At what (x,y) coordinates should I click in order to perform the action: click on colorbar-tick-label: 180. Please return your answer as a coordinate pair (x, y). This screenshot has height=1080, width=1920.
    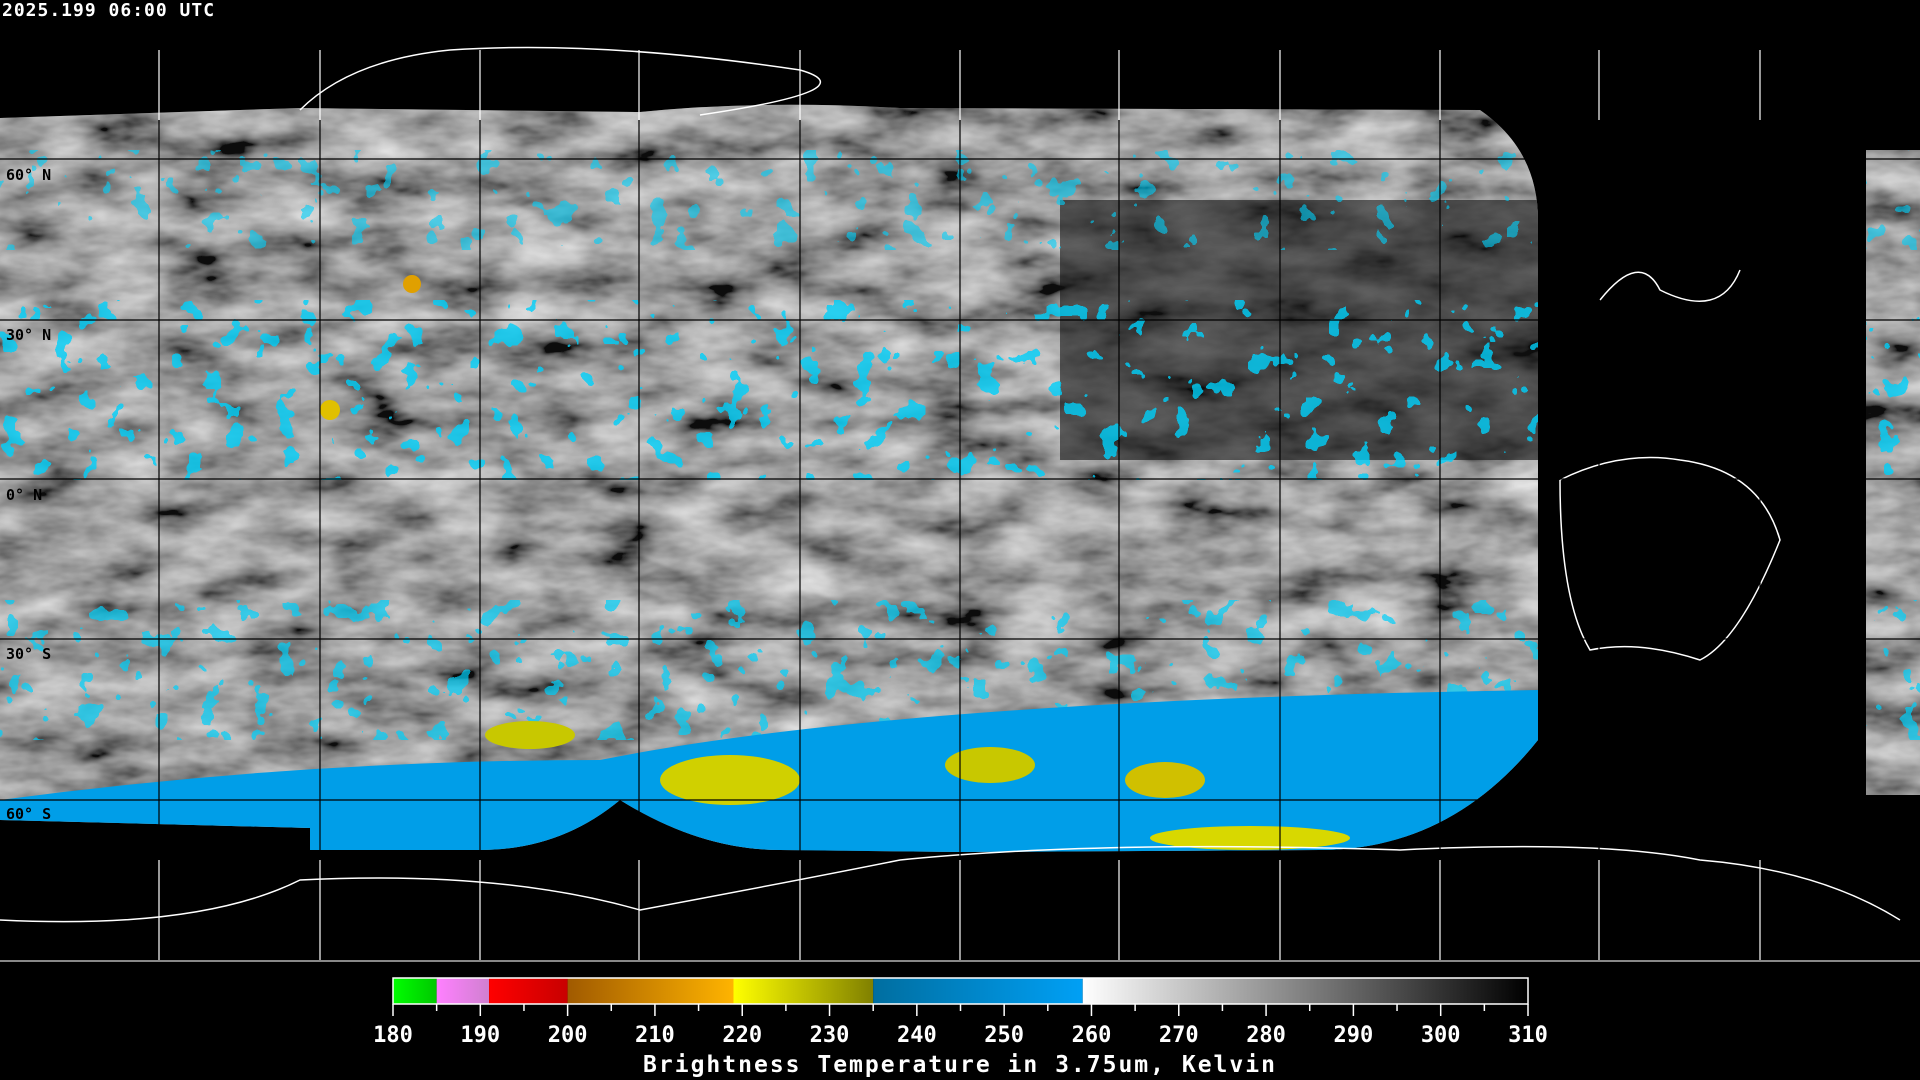
    Looking at the image, I should click on (393, 1035).